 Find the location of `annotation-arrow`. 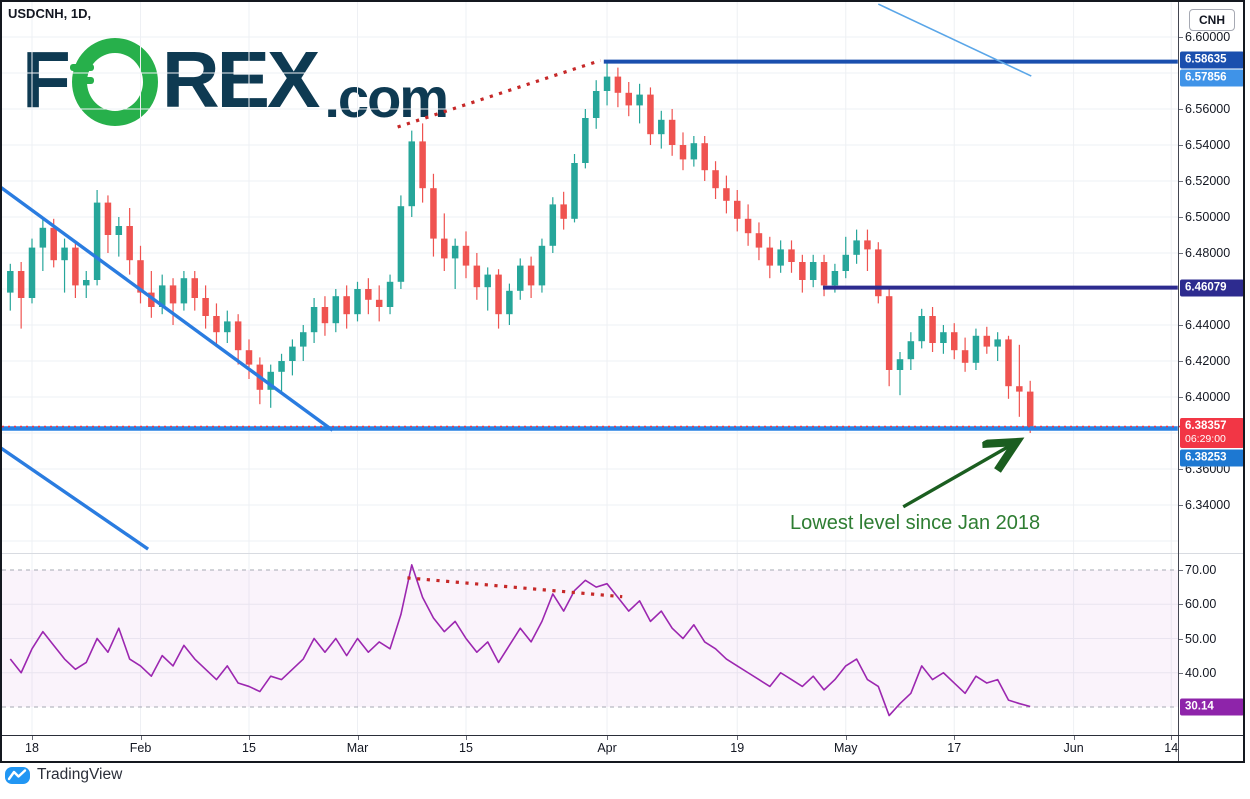

annotation-arrow is located at coordinates (958, 476).